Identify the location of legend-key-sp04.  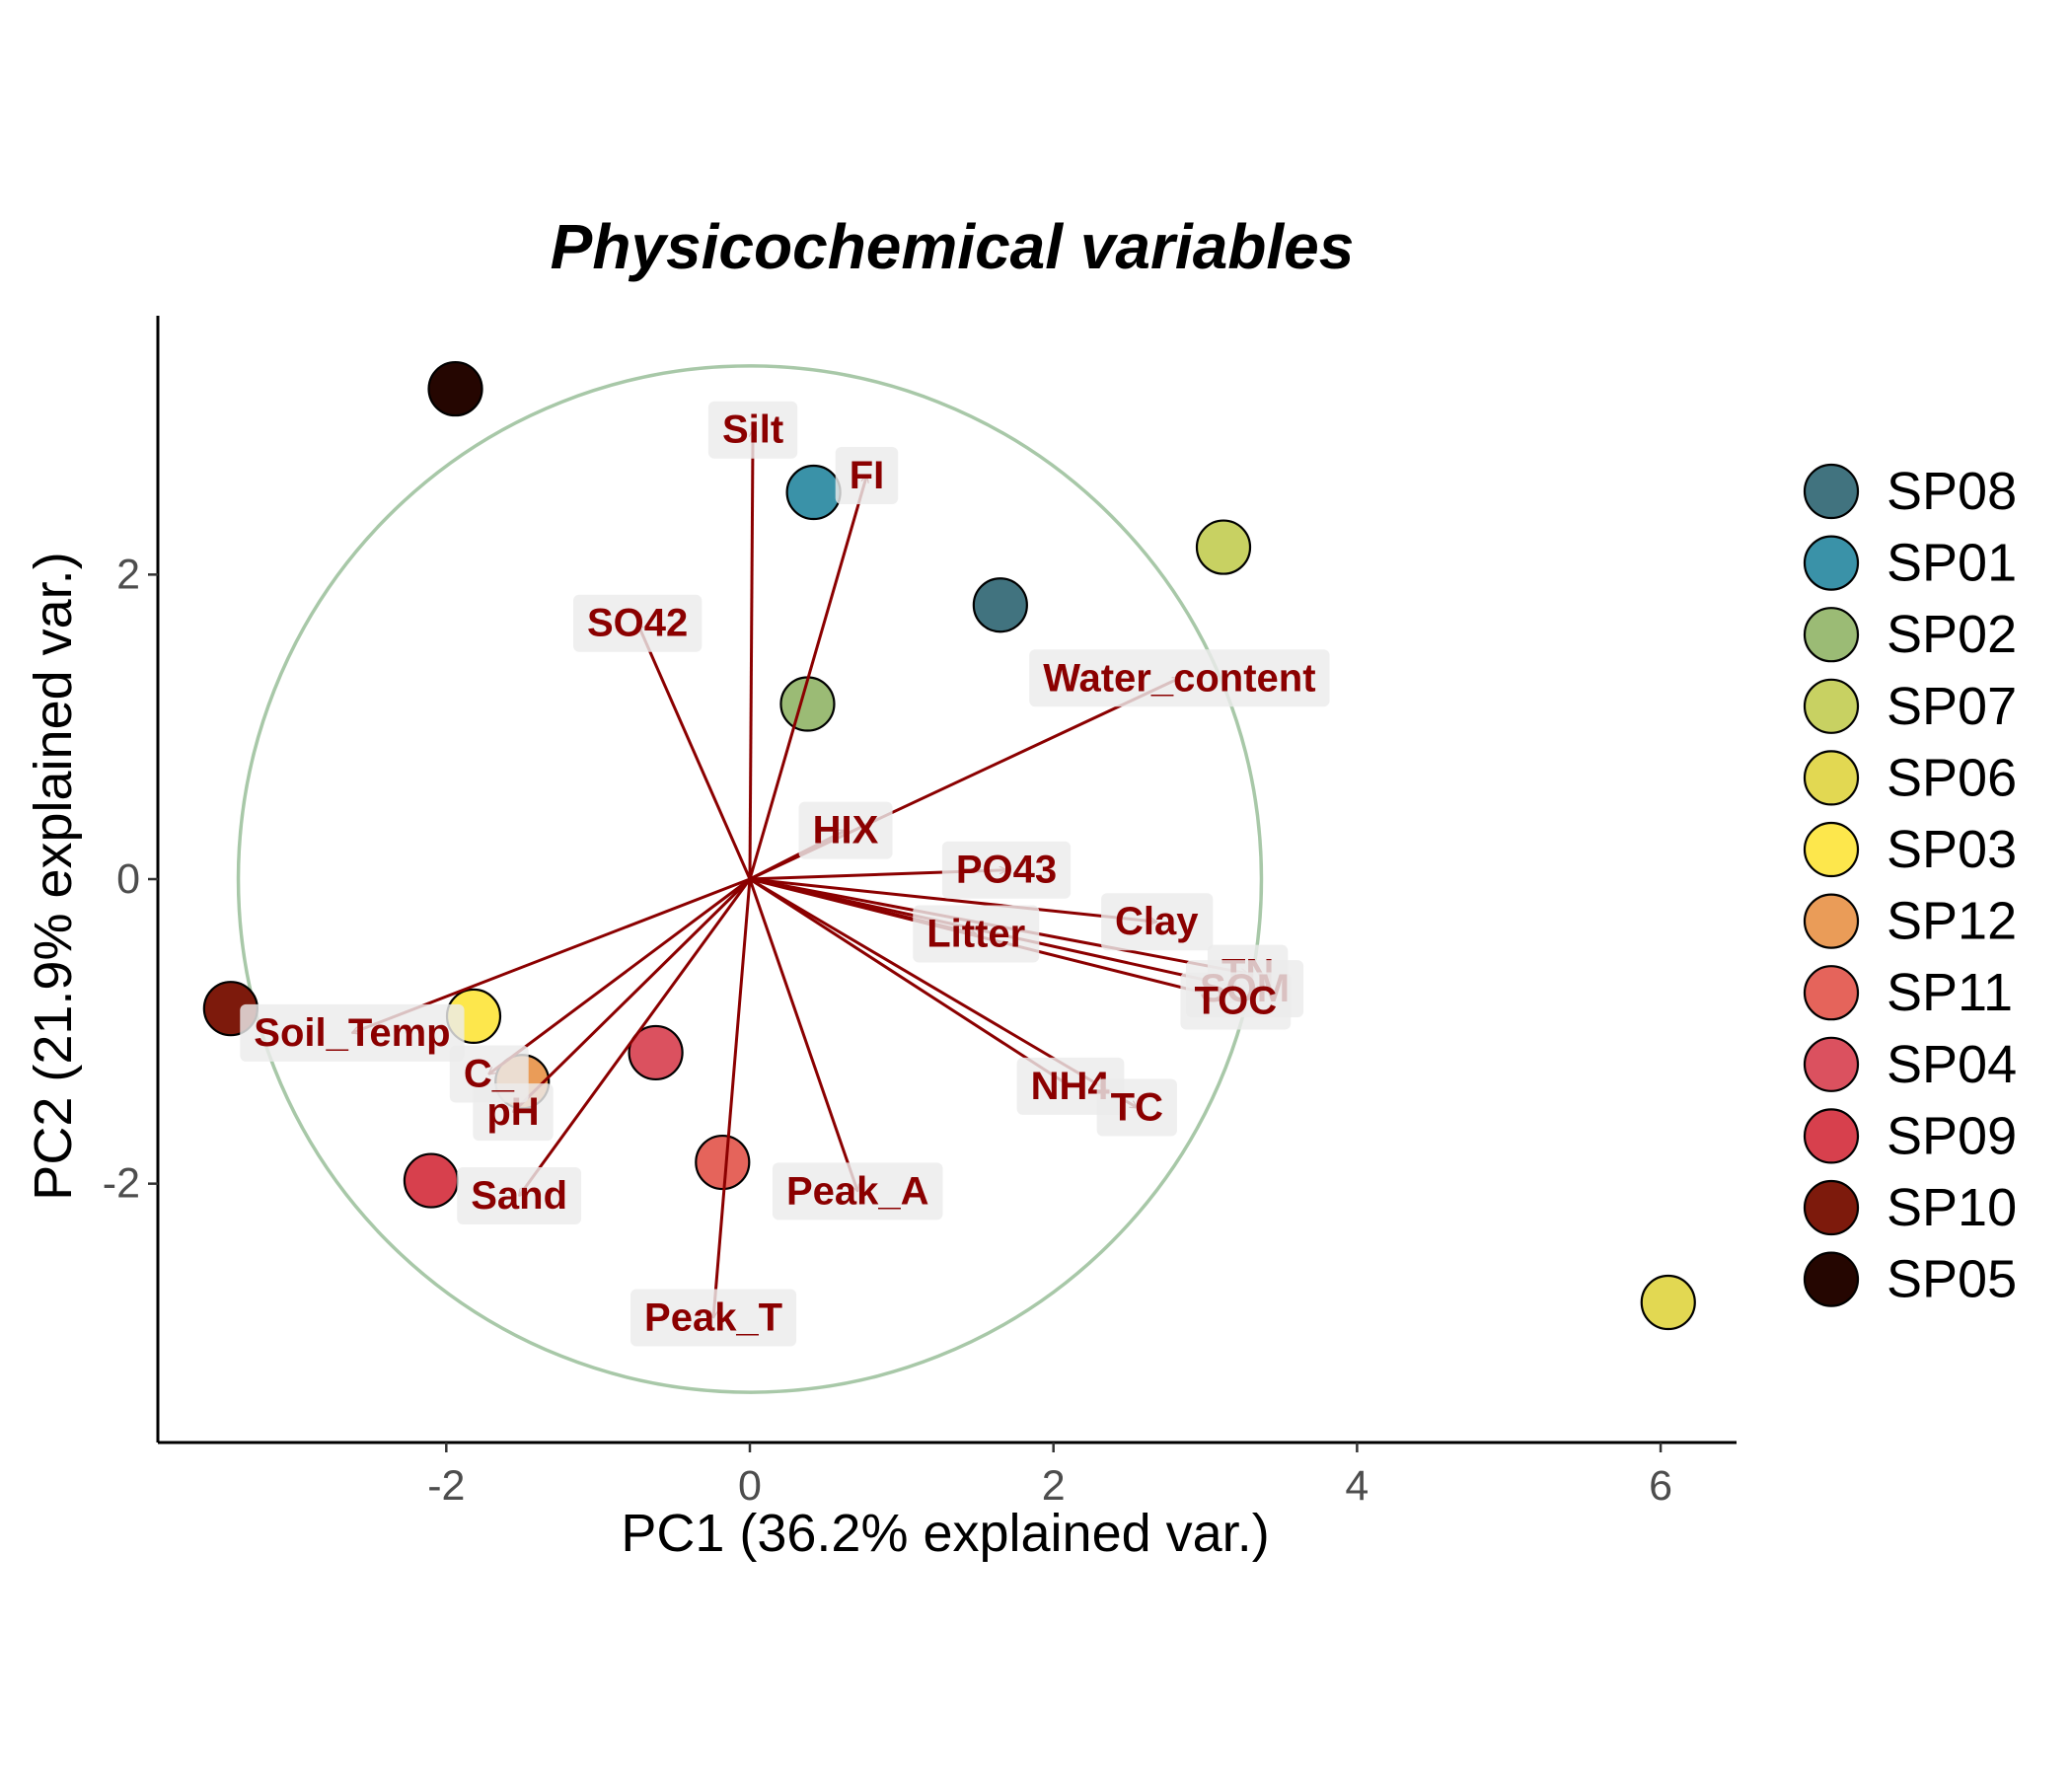
(1832, 1064).